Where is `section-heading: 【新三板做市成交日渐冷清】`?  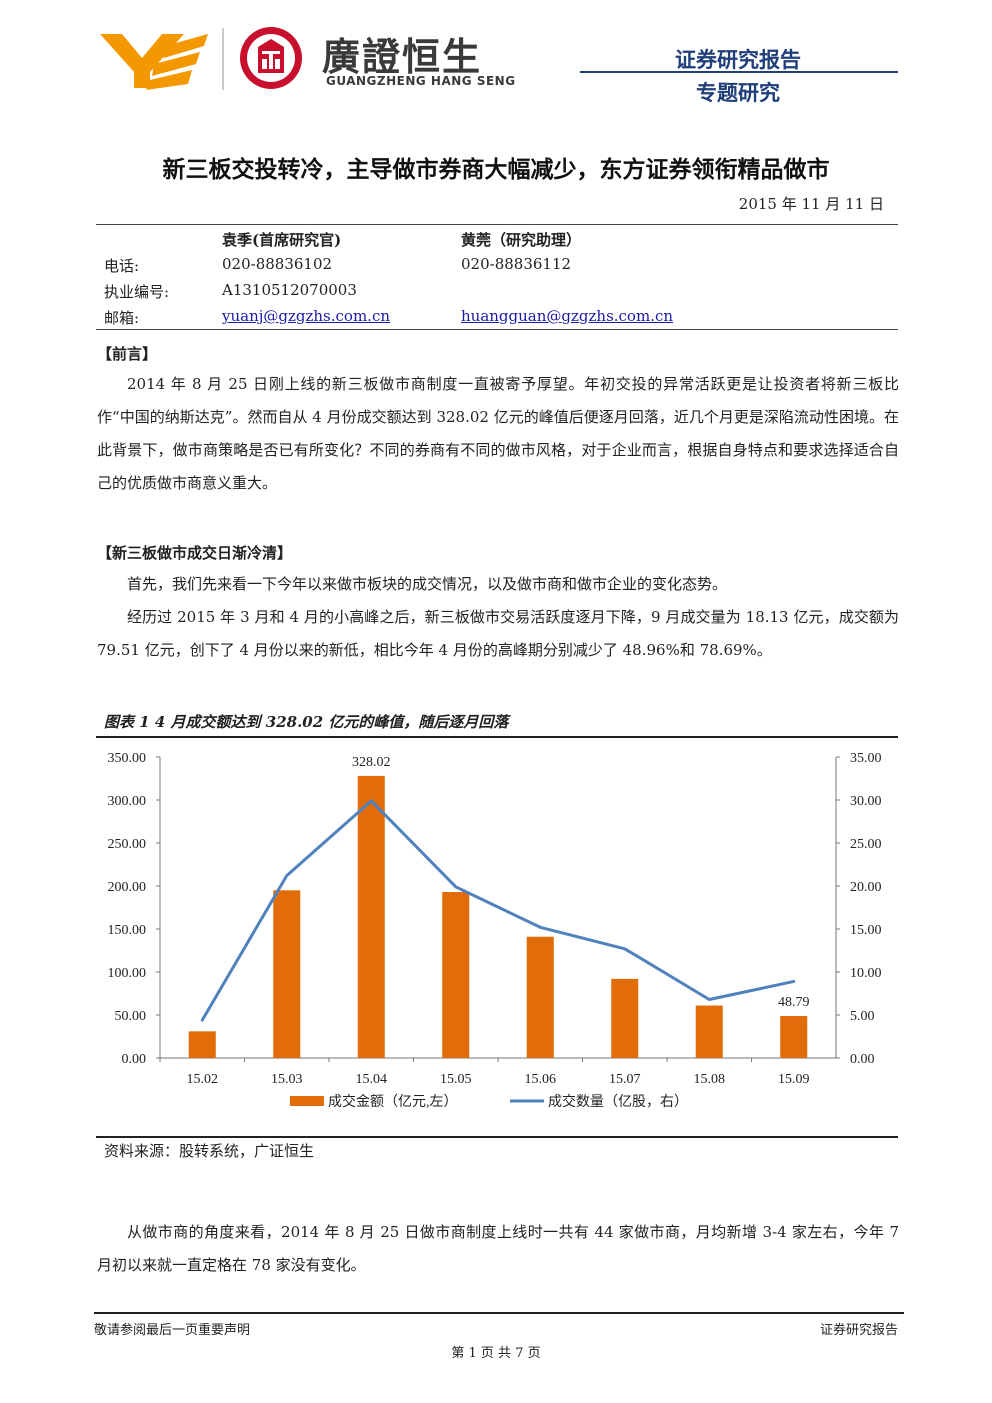
section-heading: 【新三板做市成交日渐冷清】 is located at coordinates (195, 553).